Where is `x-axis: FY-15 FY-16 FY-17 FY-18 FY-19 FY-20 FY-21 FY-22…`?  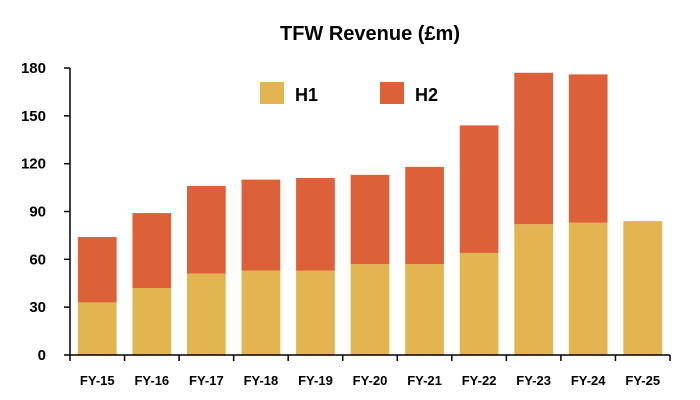
x-axis: FY-15 FY-16 FY-17 FY-18 FY-19 FY-20 FY-21 FY-22… is located at coordinates (370, 371).